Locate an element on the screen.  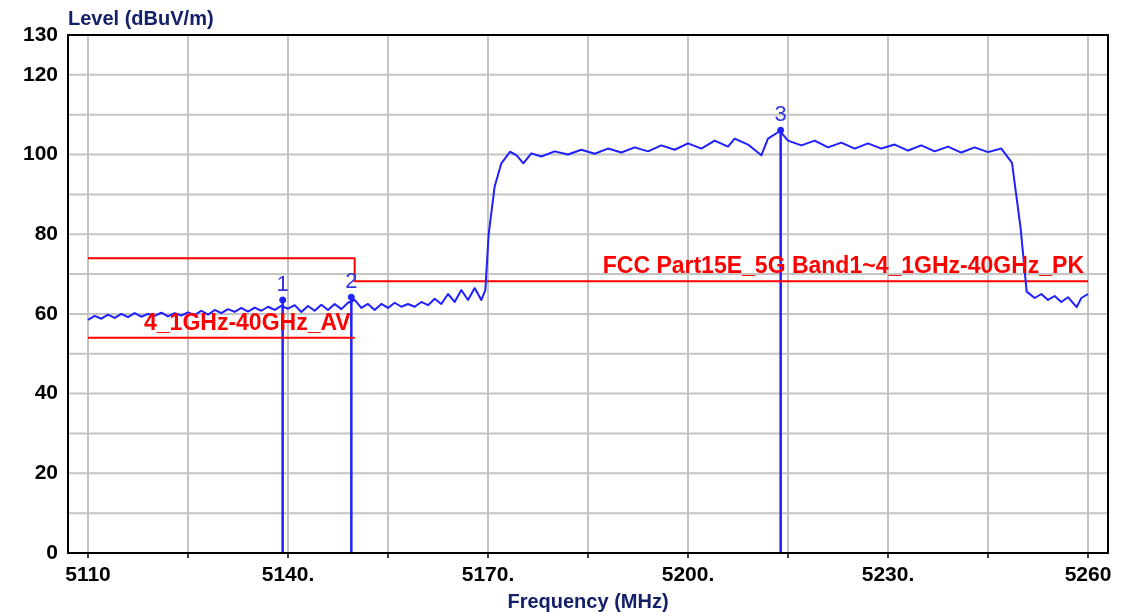
x-tick-label: 5170. is located at coordinates (488, 574).